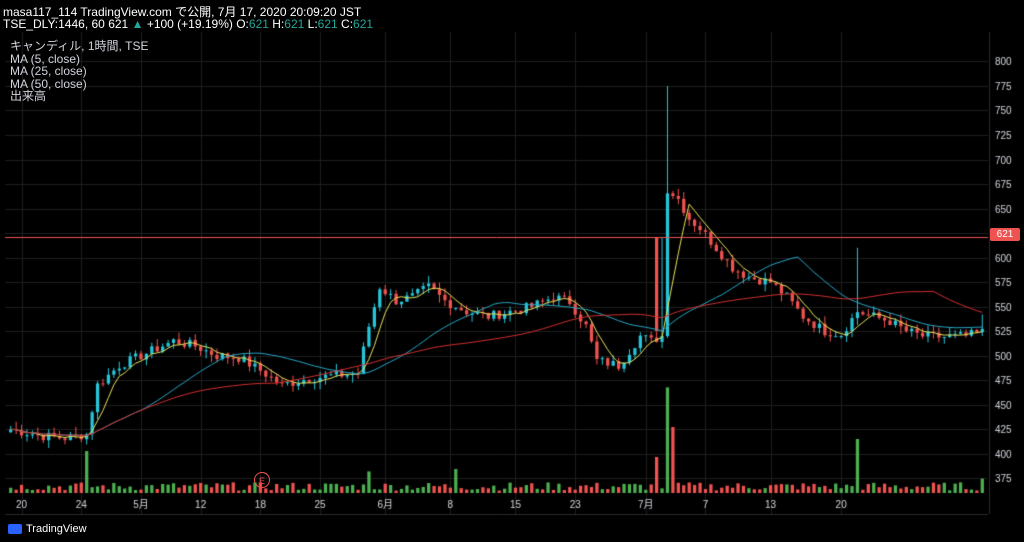 This screenshot has height=542, width=1024. Describe the element at coordinates (79, 46) in the screenshot. I see `legend-main: キャンディル, 1時間, TSE` at that location.